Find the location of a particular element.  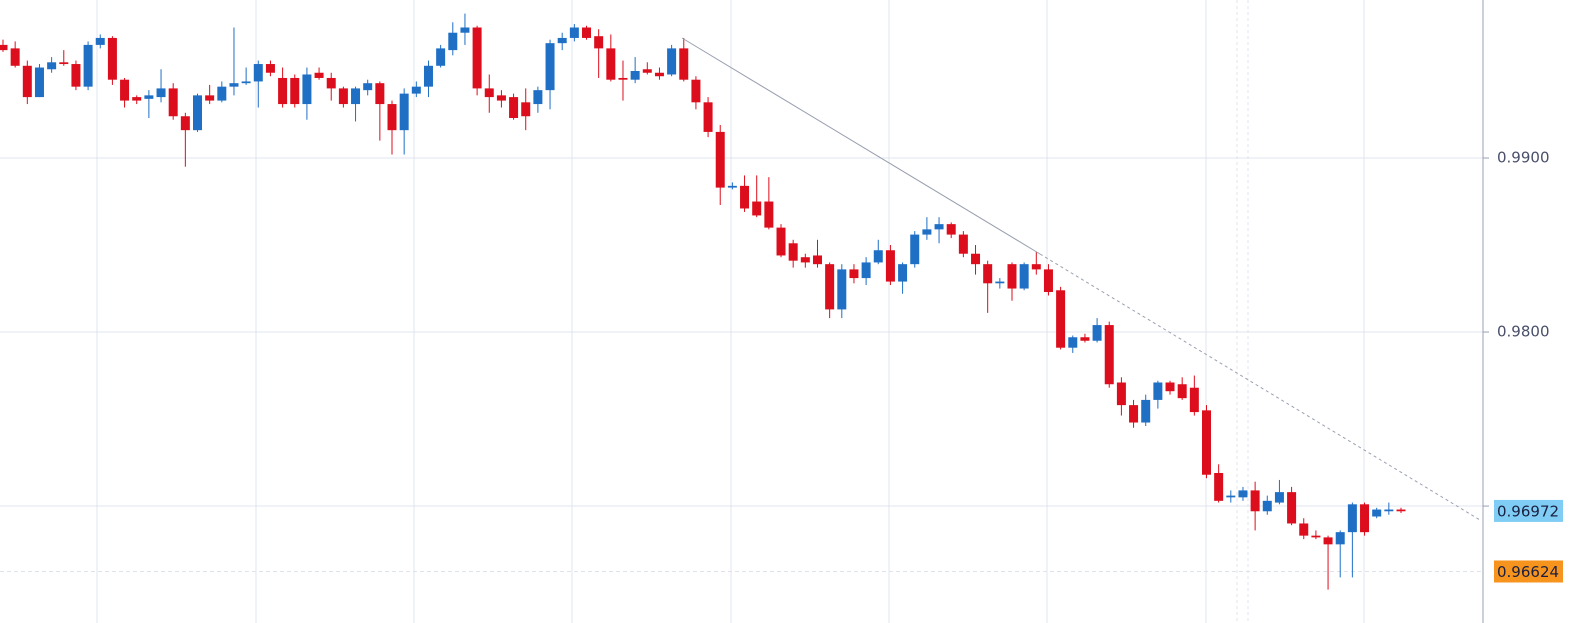

trend-line-extension is located at coordinates (1260, 387).